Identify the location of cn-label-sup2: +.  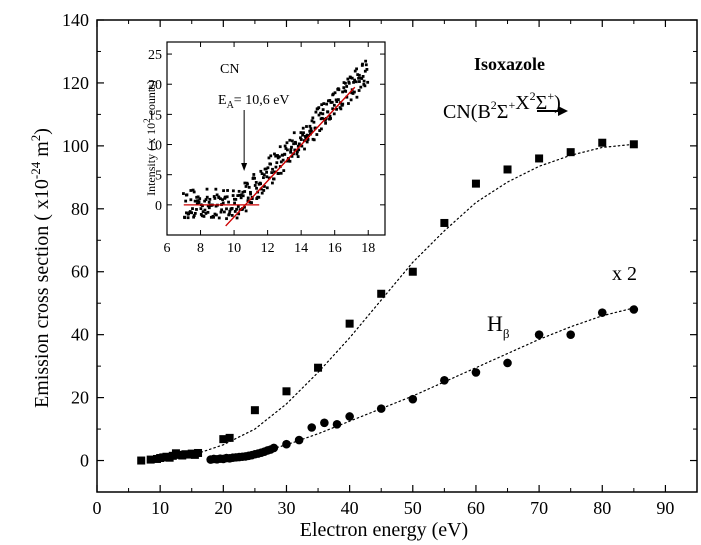
(511, 105).